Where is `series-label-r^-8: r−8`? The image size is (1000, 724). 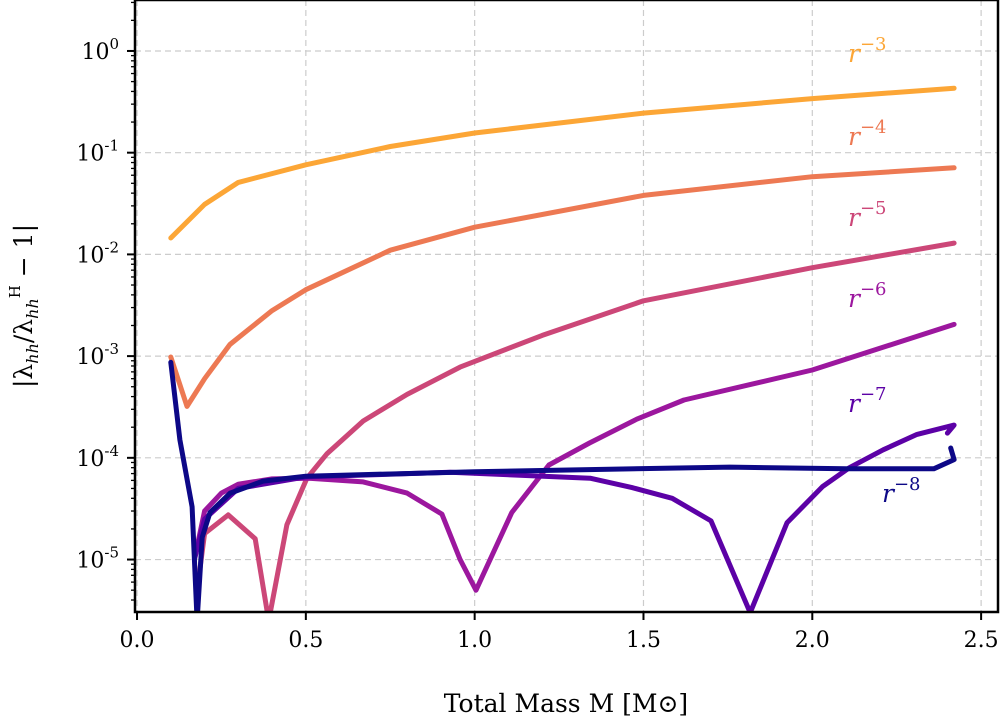 series-label-r^-8: r−8 is located at coordinates (901, 491).